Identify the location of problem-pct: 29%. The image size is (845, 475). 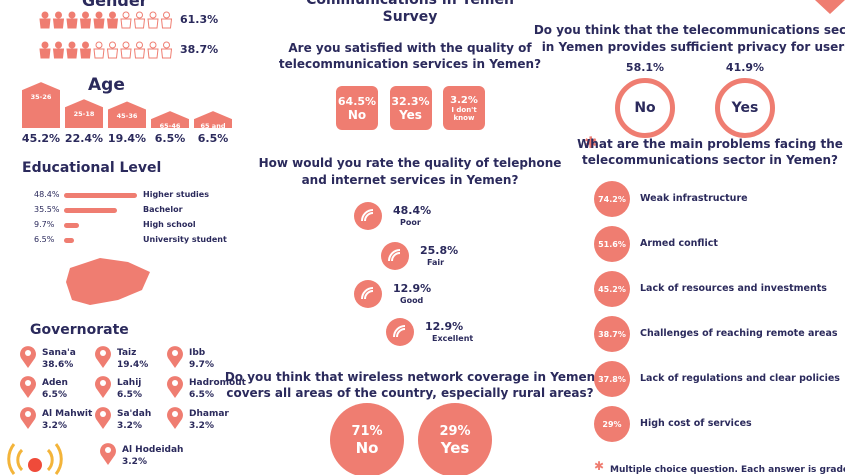
(612, 424).